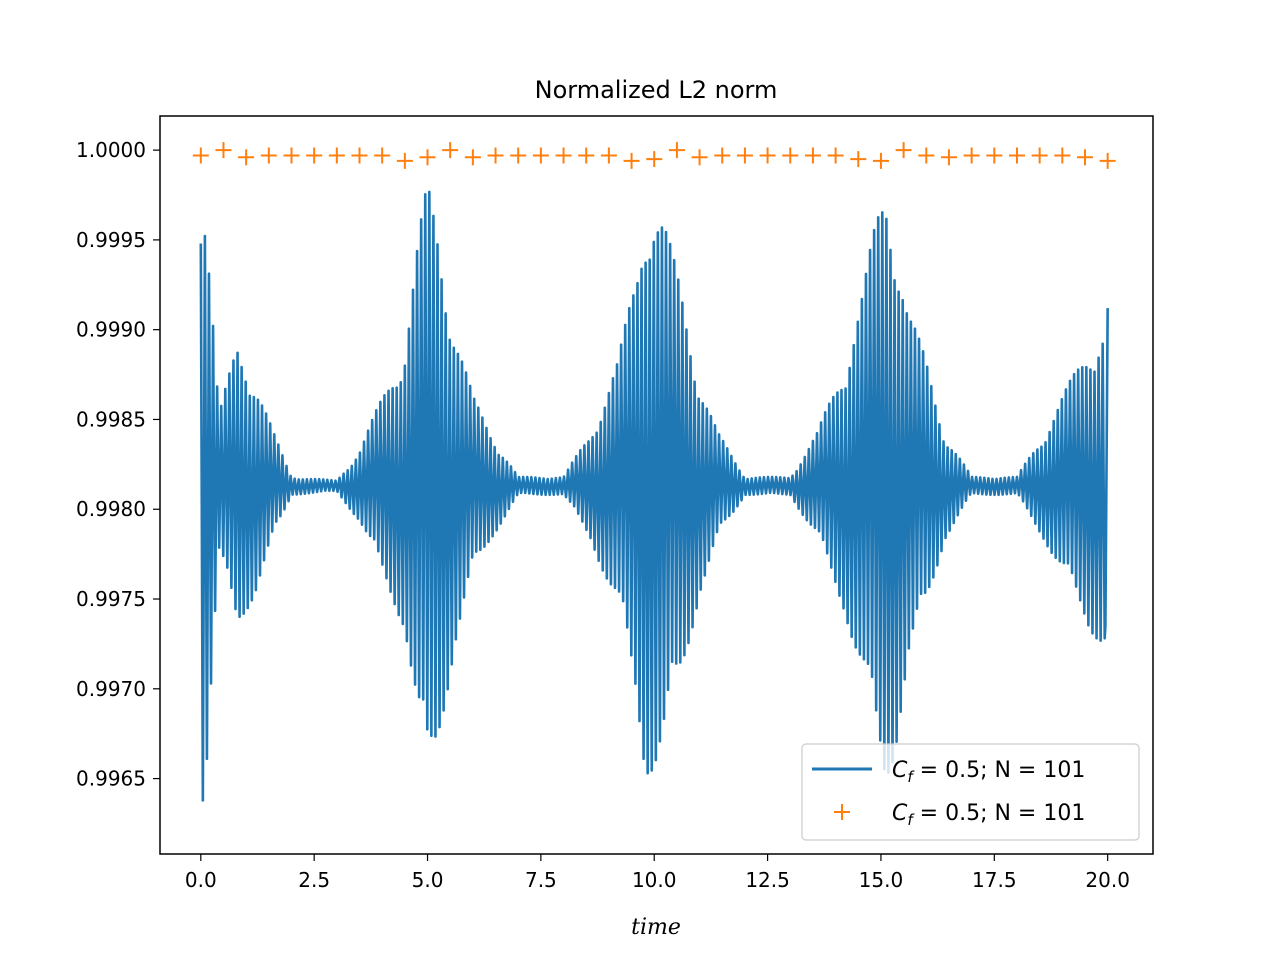  I want to click on legend-label-line: Cf = 0.5; N = 101, so click(988, 772).